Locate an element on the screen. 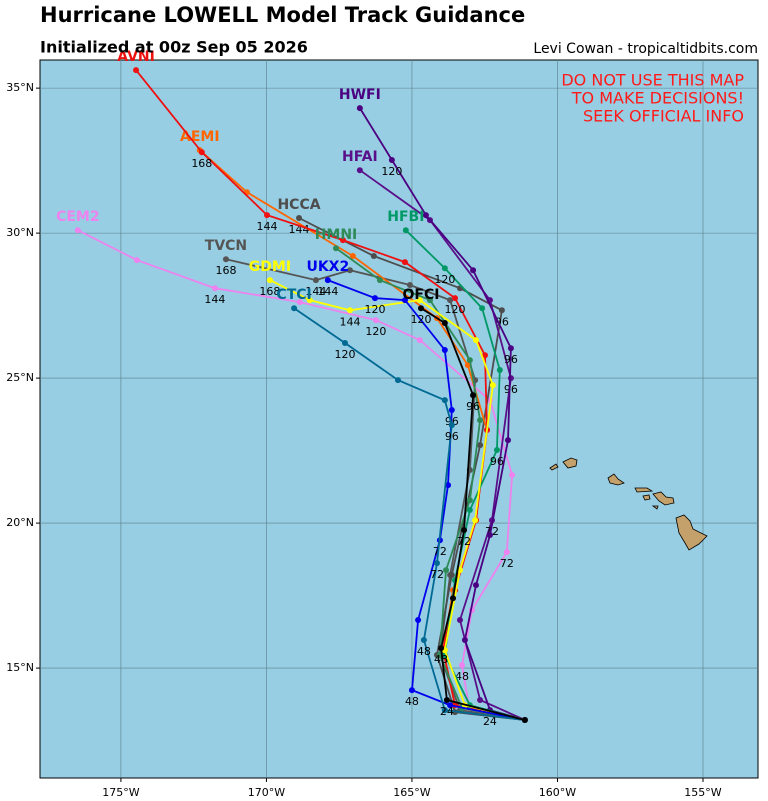  y-tick-label: 15°N is located at coordinates (20, 667).